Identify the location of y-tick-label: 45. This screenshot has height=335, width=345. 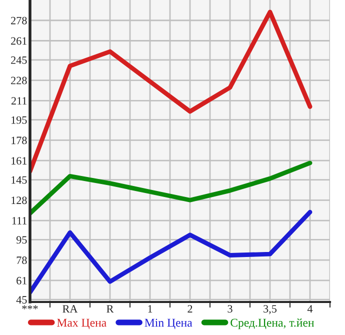
(21, 300).